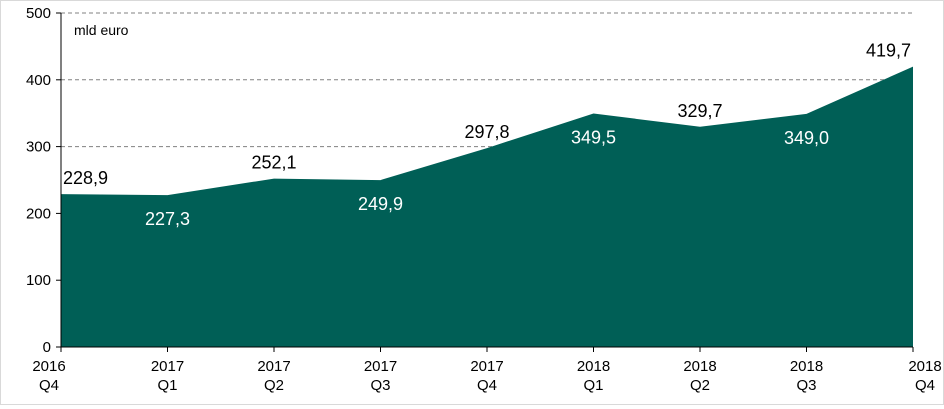  What do you see at coordinates (699, 111) in the screenshot?
I see `data-label: 329,7` at bounding box center [699, 111].